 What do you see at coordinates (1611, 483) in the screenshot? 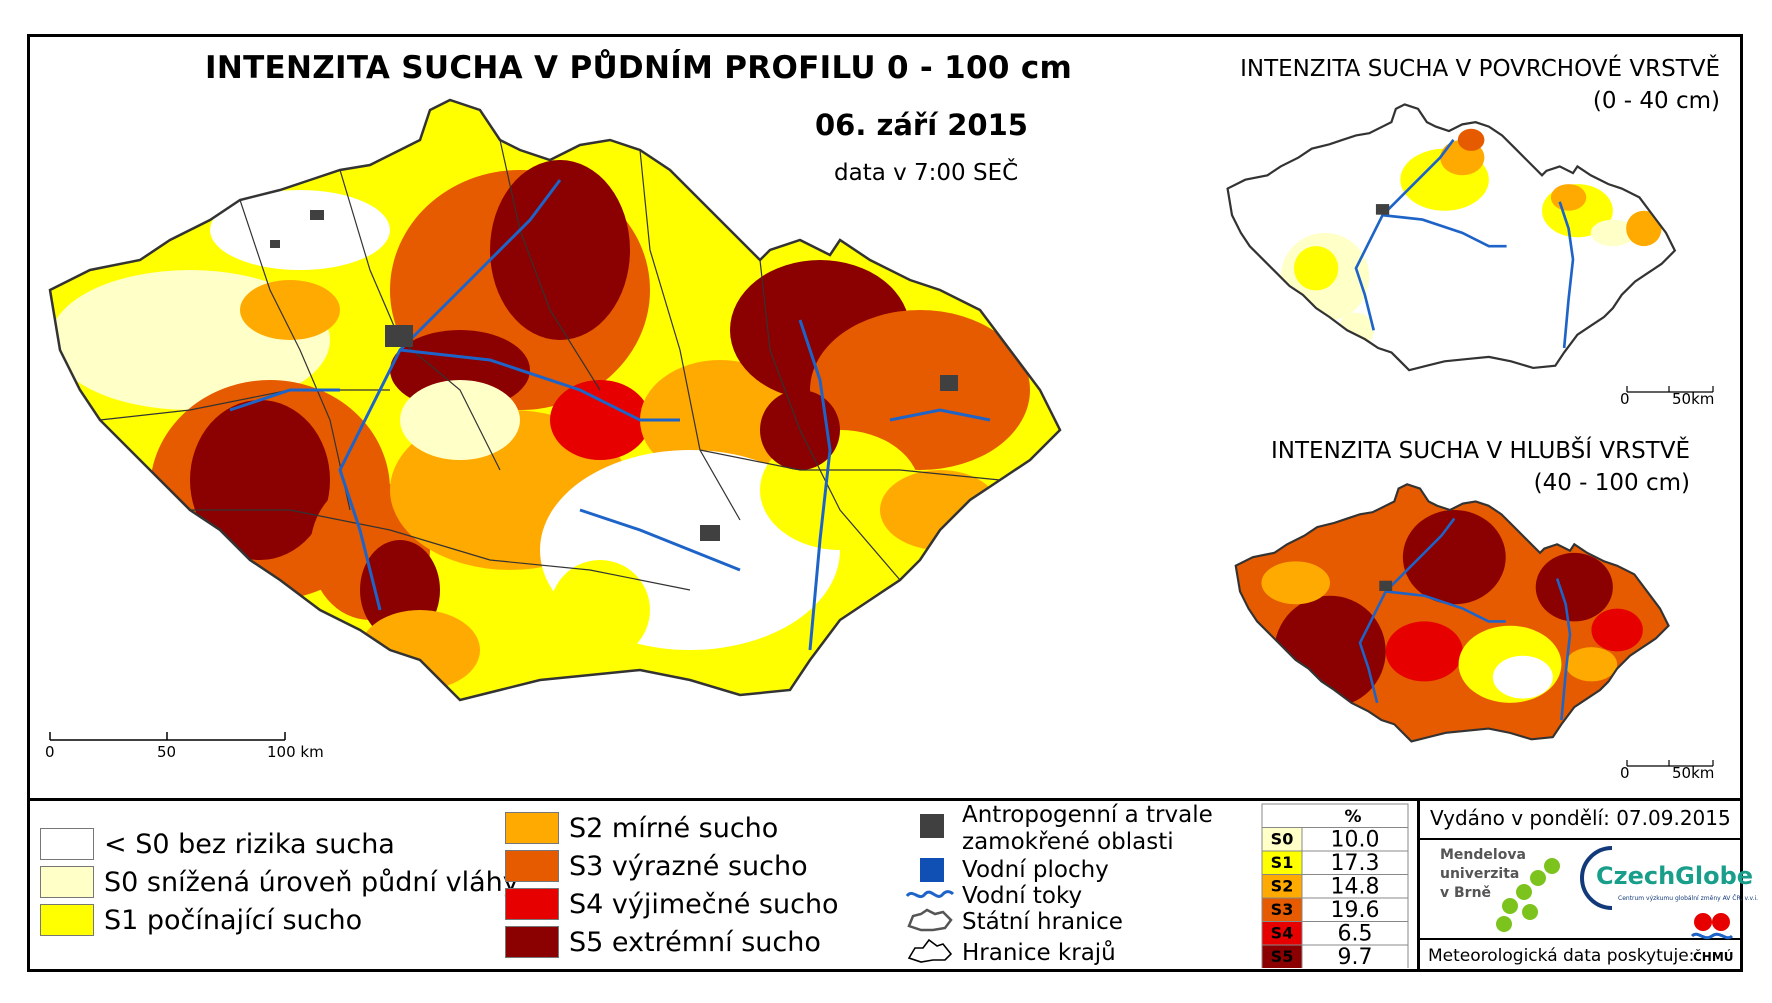
I see `deep-map-depth: (40 - 100 cm)` at bounding box center [1611, 483].